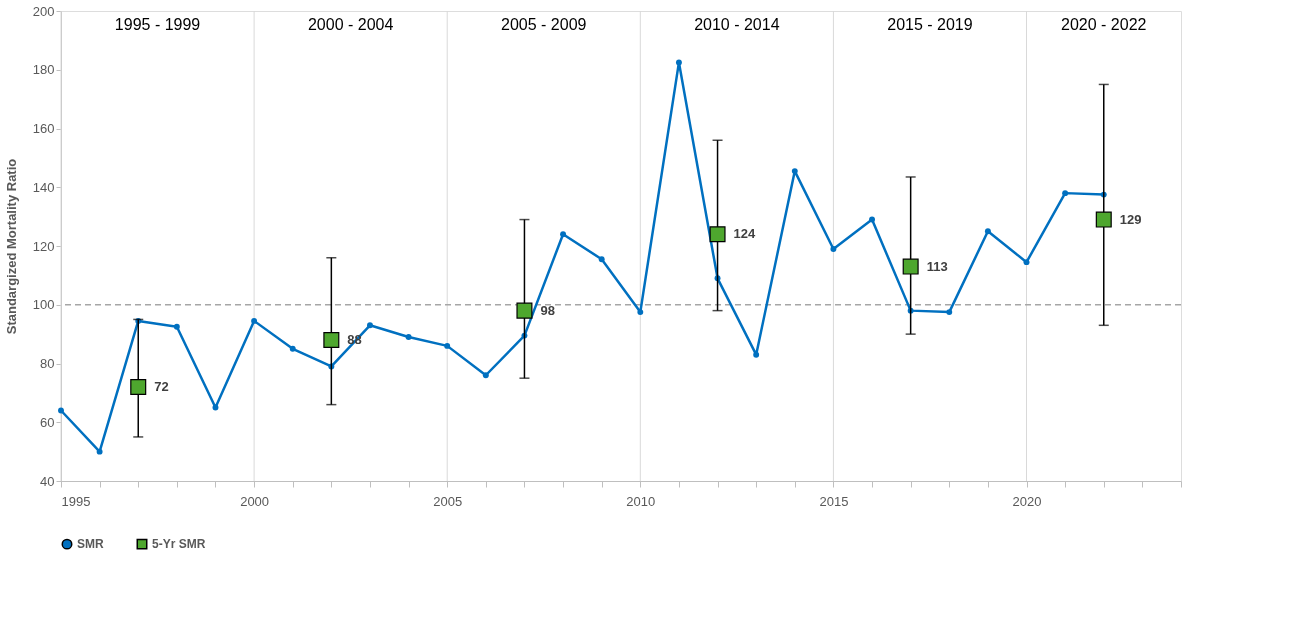  What do you see at coordinates (43, 11) in the screenshot?
I see `y-tick-label: 200` at bounding box center [43, 11].